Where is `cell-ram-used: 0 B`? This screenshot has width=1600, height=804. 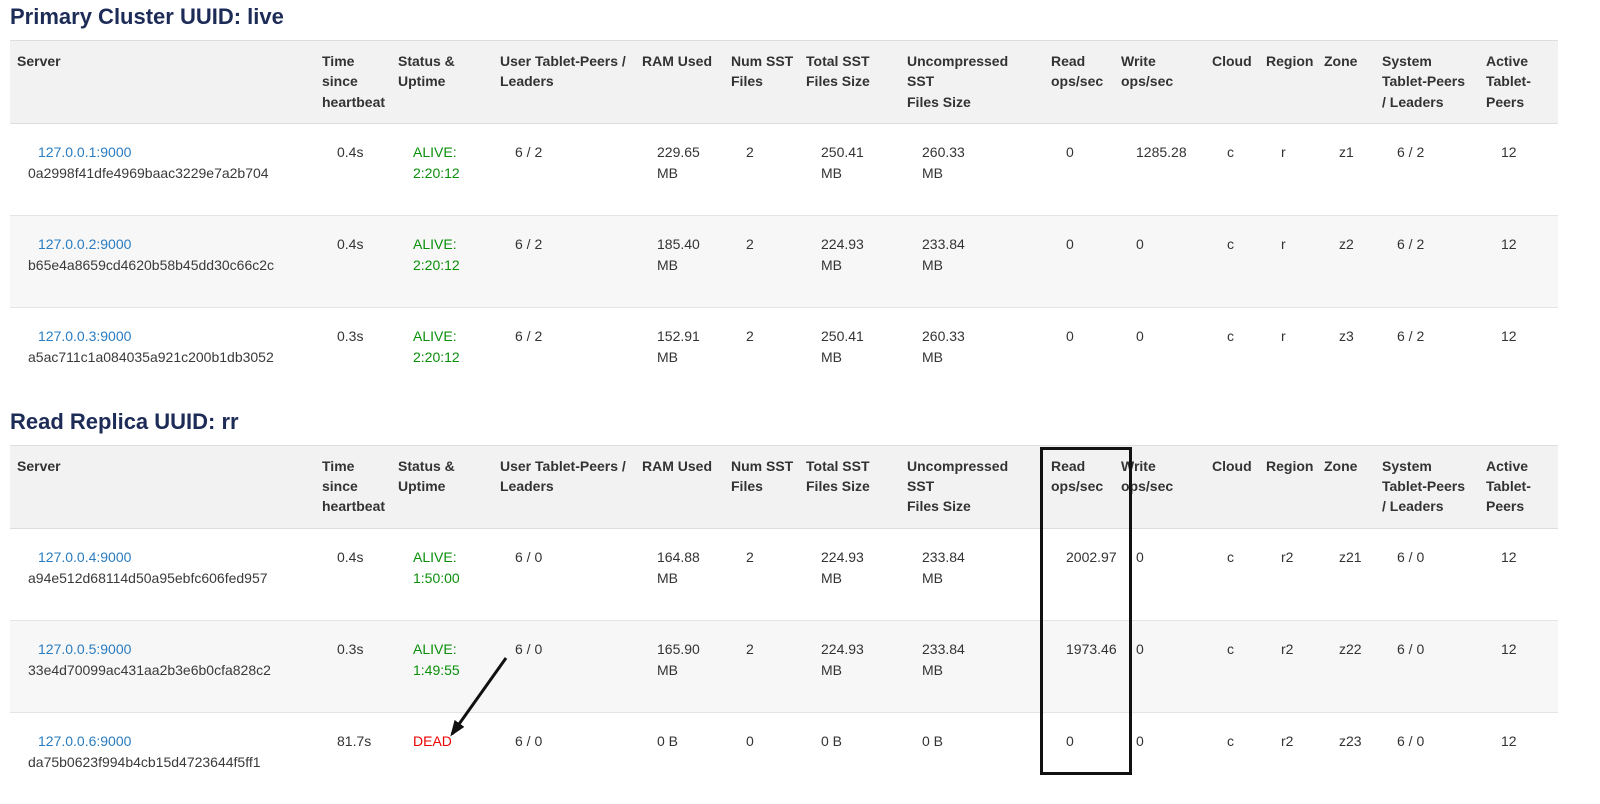 cell-ram-used: 0 B is located at coordinates (679, 758).